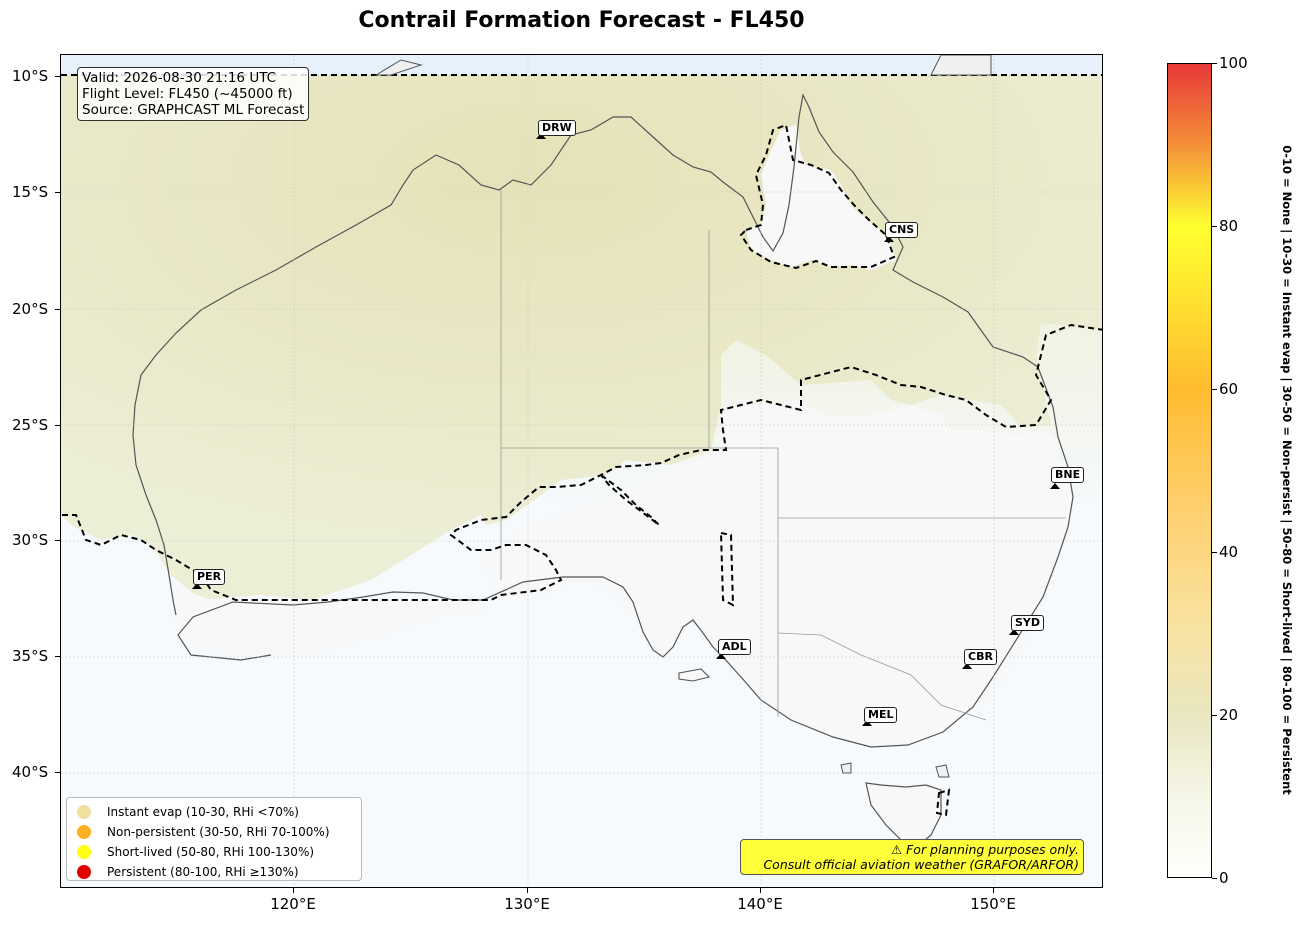  I want to click on colorbar-label-60: 60, so click(1229, 389).